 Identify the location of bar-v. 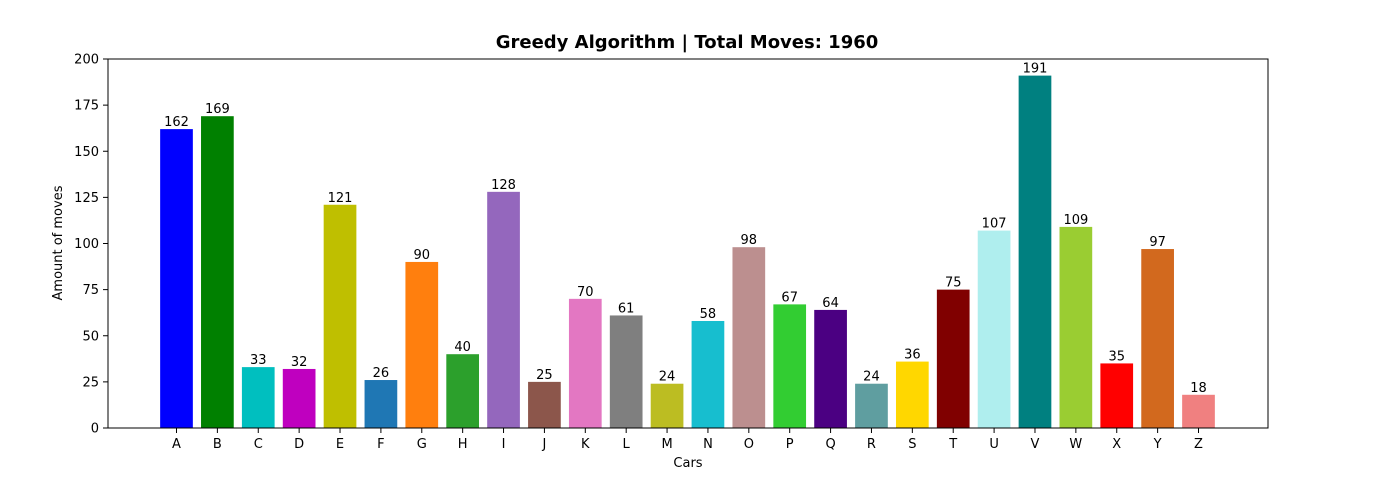
(1035, 251).